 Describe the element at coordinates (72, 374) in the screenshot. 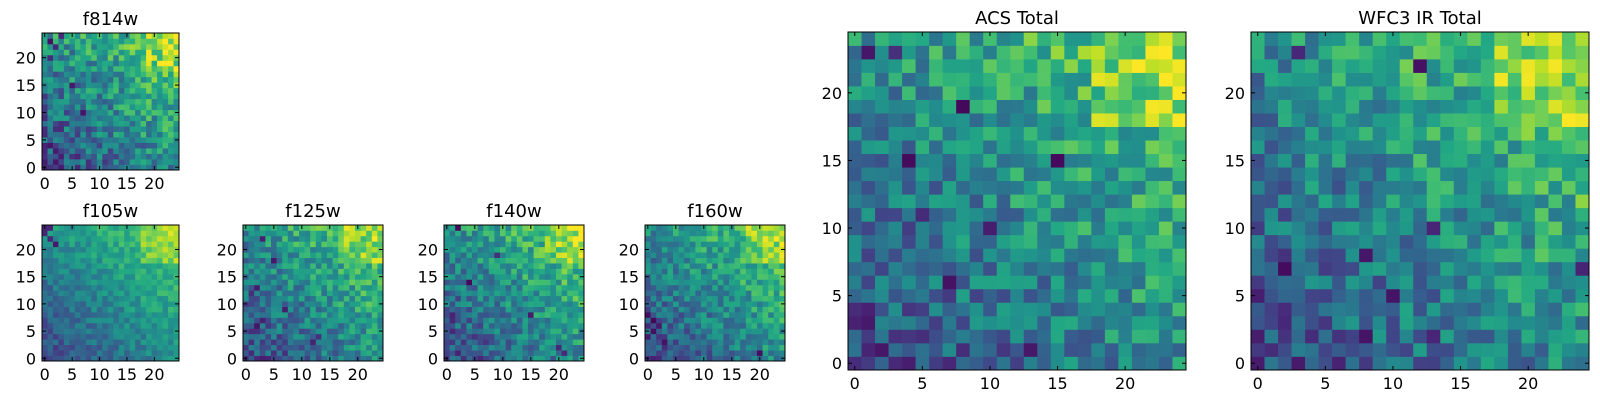

I see `x-tick-label: 5` at that location.